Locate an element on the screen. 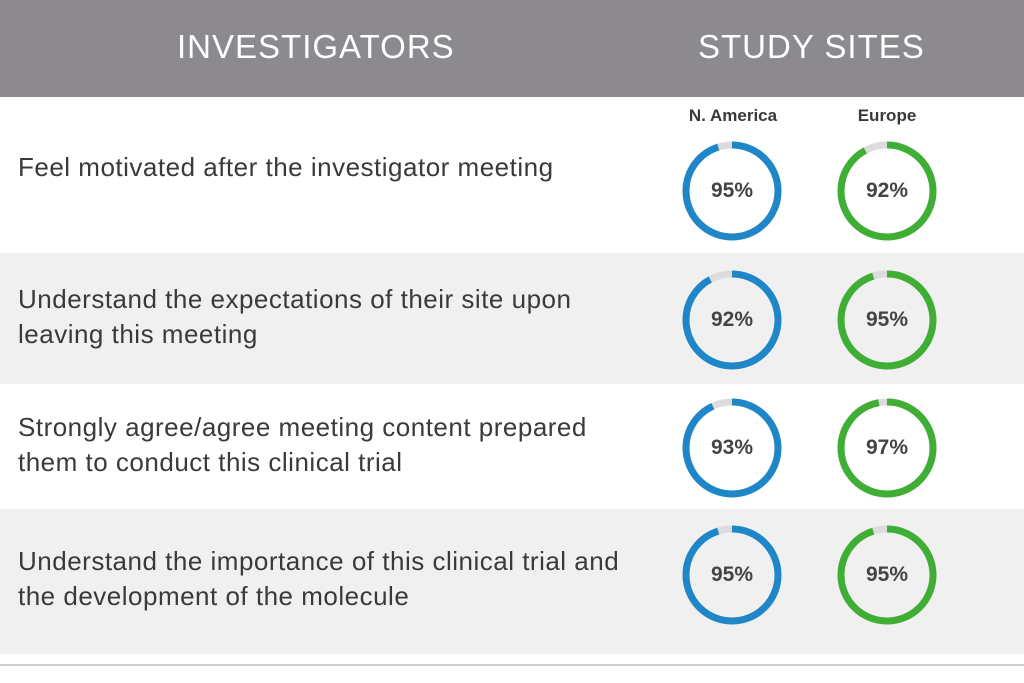 This screenshot has width=1024, height=683. north-america-column-label: N. America is located at coordinates (733, 115).